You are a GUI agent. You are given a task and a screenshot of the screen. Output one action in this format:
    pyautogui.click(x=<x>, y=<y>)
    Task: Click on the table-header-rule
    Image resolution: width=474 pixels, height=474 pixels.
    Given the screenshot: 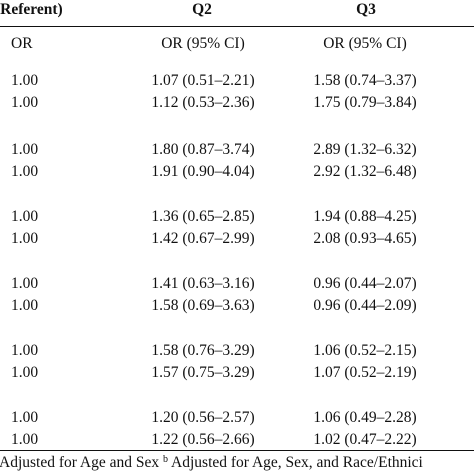 What is the action you would take?
    pyautogui.click(x=237, y=27)
    